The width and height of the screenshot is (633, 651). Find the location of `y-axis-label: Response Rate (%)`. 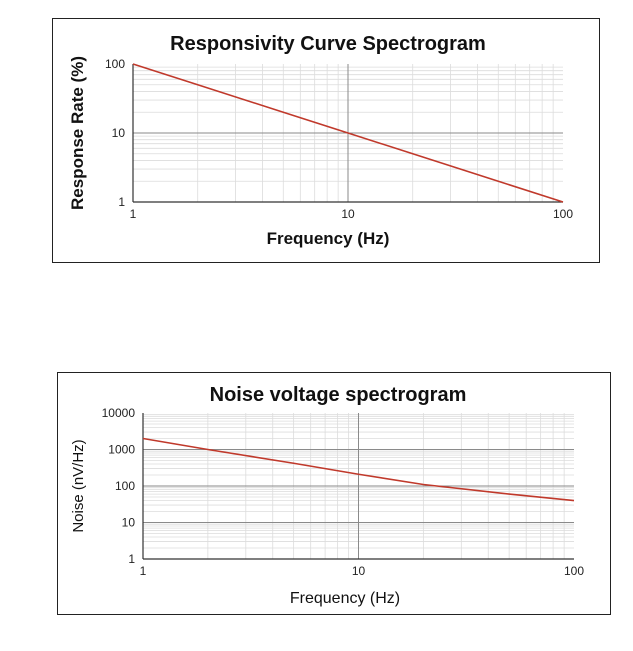

y-axis-label: Response Rate (%) is located at coordinates (77, 133).